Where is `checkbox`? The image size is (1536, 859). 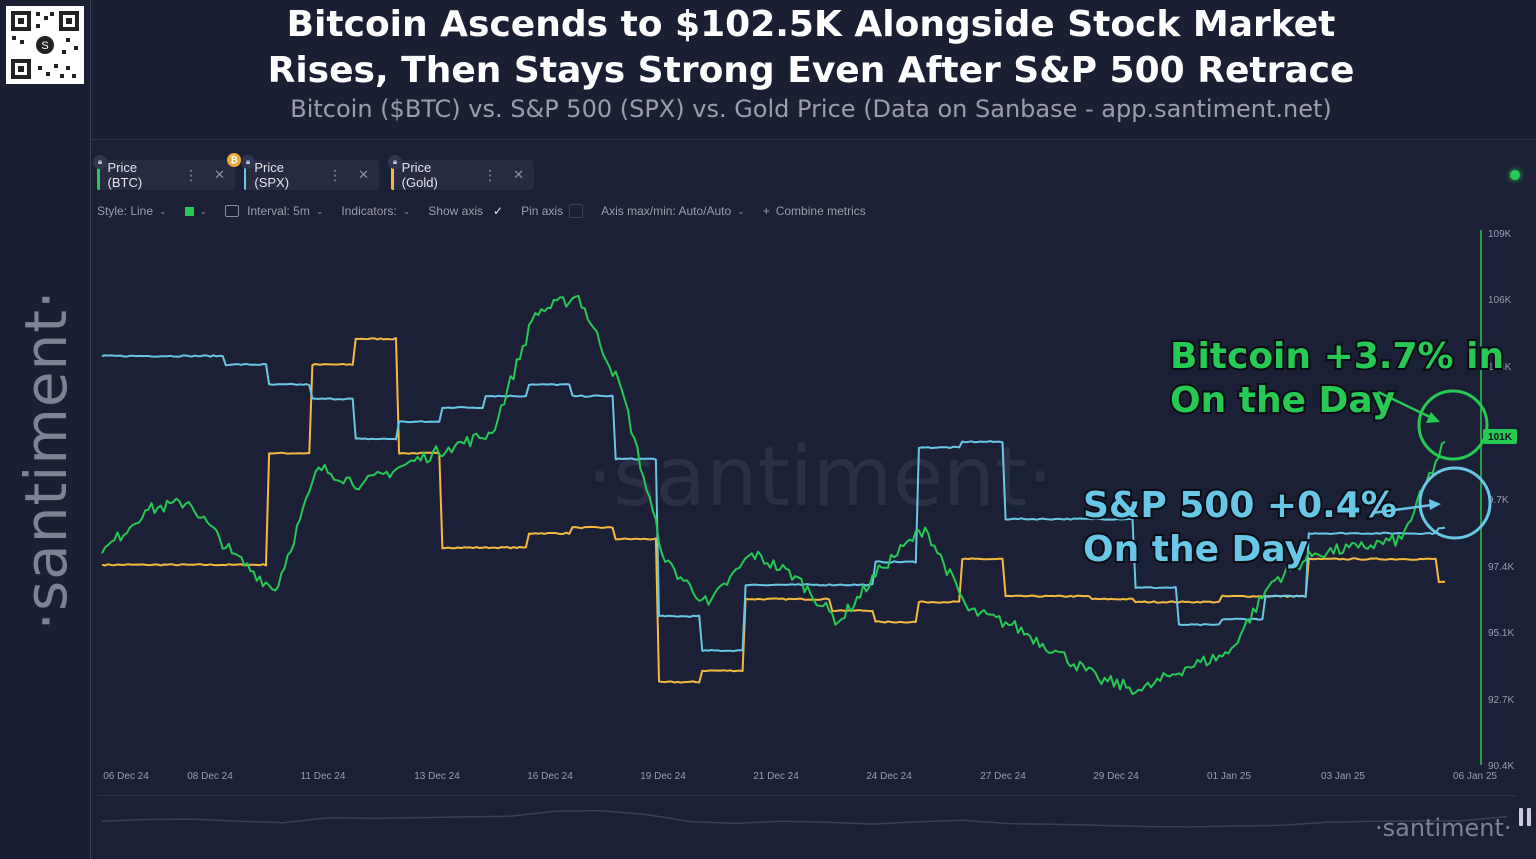
checkbox is located at coordinates (576, 211).